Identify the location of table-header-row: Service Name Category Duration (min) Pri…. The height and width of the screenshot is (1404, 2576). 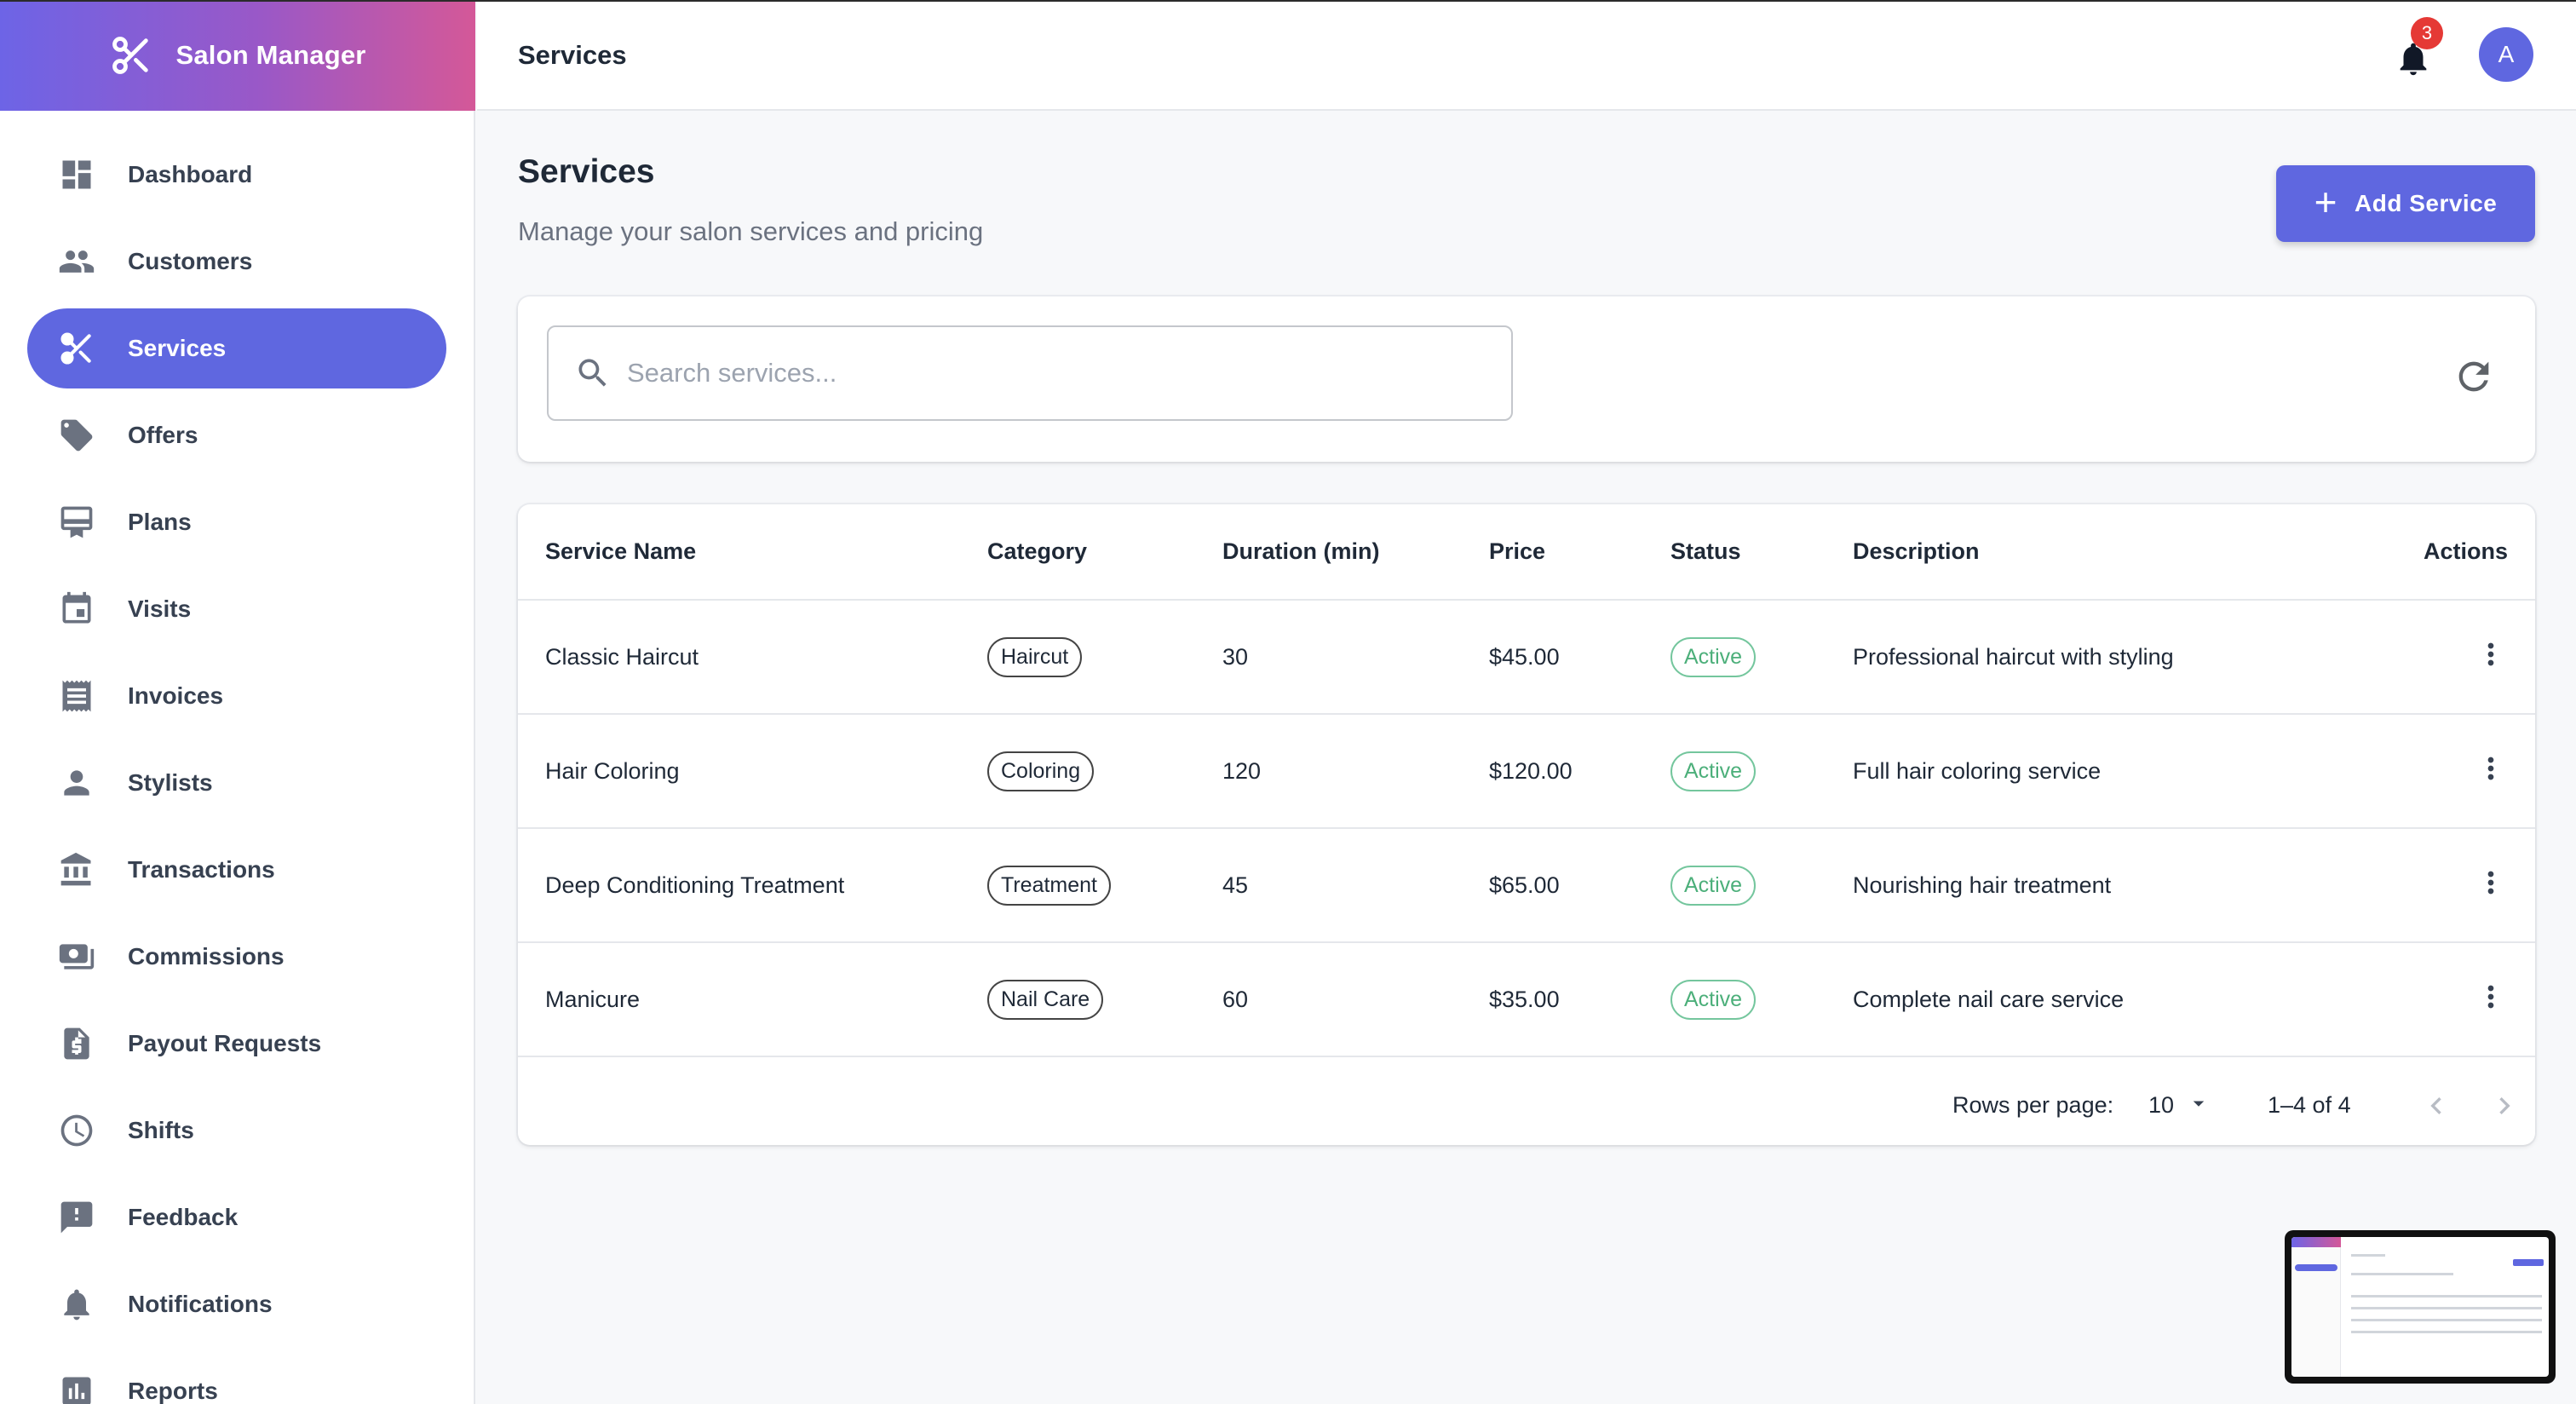
(1527, 552).